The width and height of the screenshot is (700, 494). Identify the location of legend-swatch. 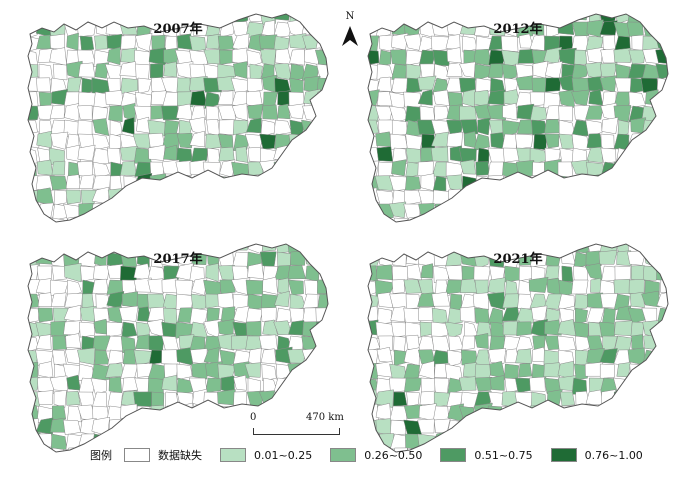
(343, 455).